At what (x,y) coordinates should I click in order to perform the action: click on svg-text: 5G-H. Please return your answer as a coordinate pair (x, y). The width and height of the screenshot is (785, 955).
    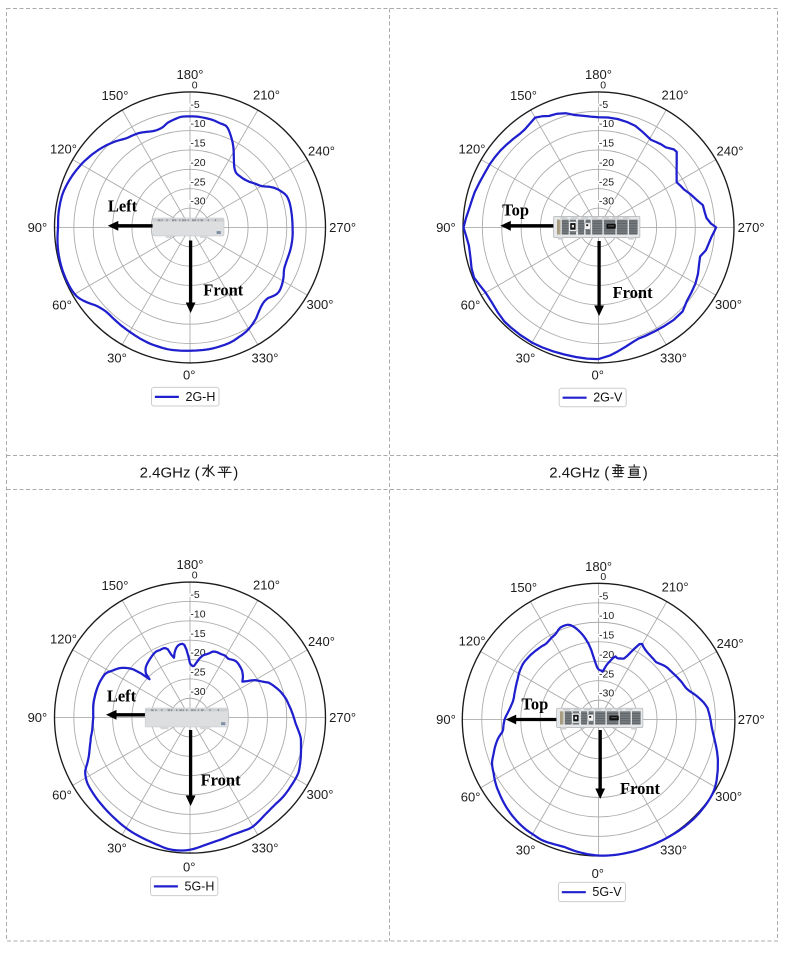
    Looking at the image, I should click on (200, 886).